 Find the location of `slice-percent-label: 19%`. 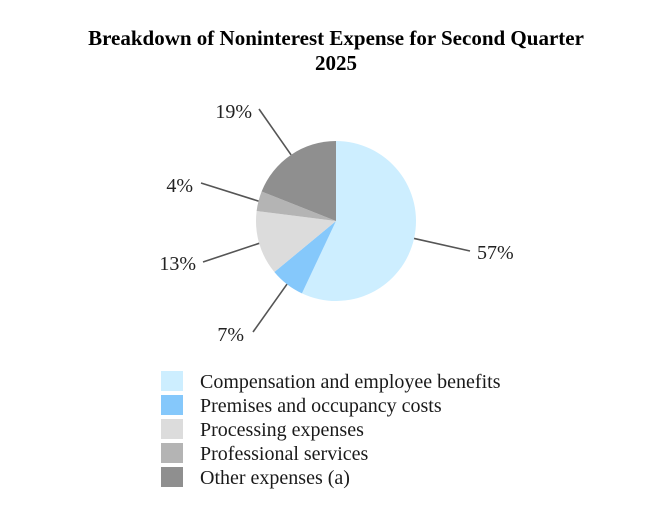

slice-percent-label: 19% is located at coordinates (233, 112).